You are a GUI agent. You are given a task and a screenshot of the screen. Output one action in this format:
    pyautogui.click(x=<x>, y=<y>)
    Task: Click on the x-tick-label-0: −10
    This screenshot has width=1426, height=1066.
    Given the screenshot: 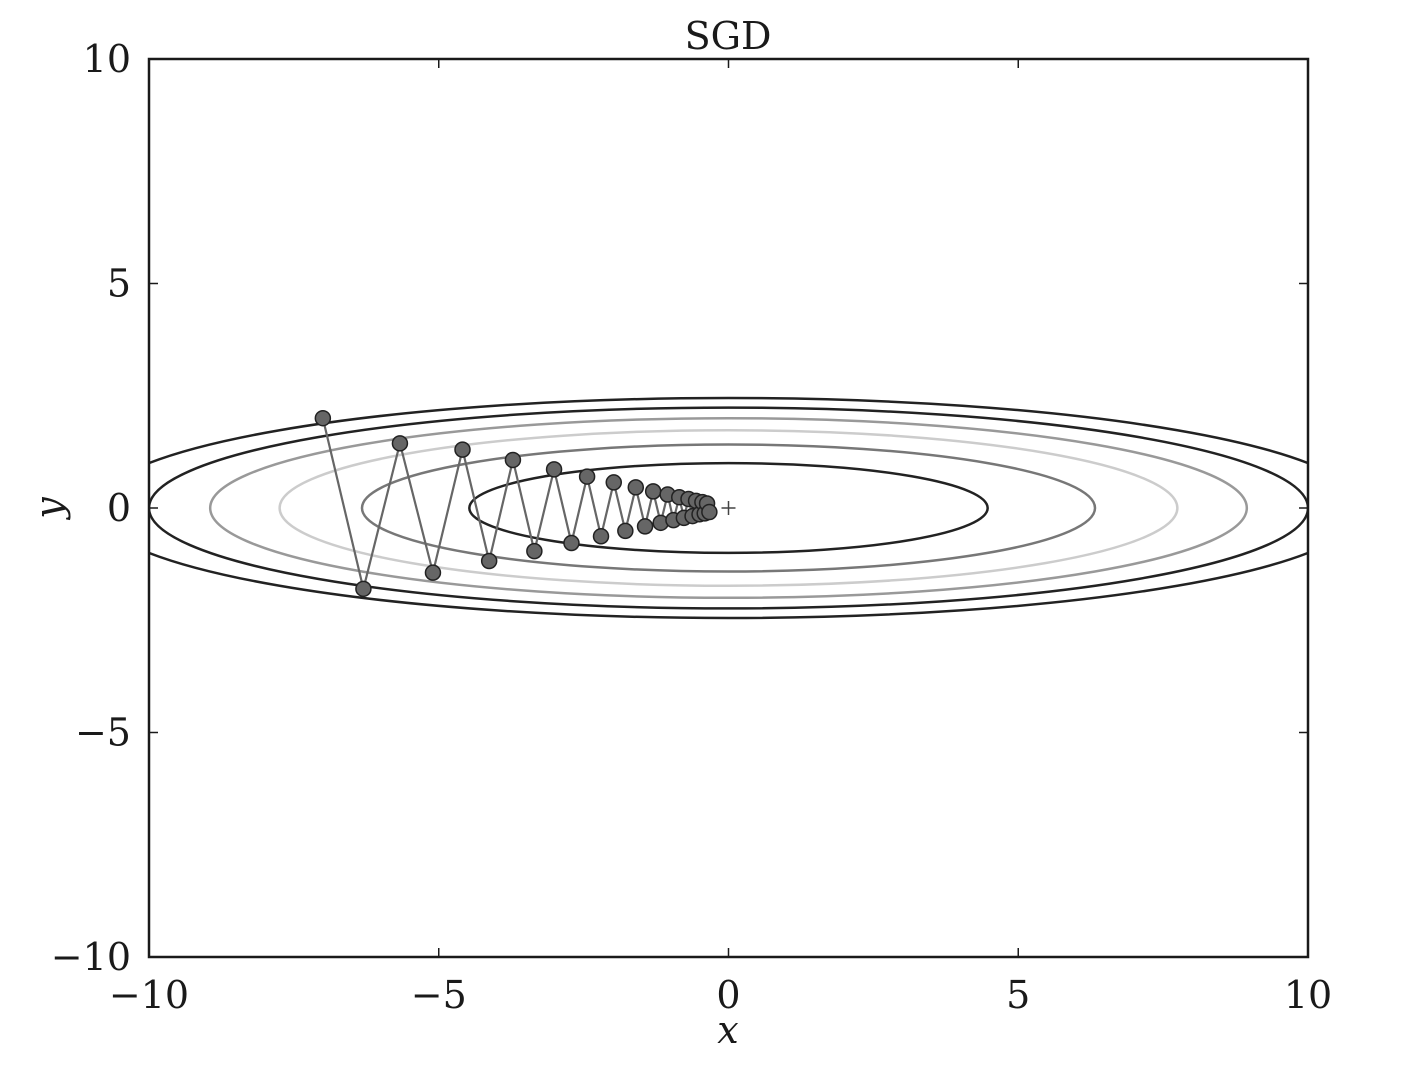 What is the action you would take?
    pyautogui.click(x=149, y=995)
    